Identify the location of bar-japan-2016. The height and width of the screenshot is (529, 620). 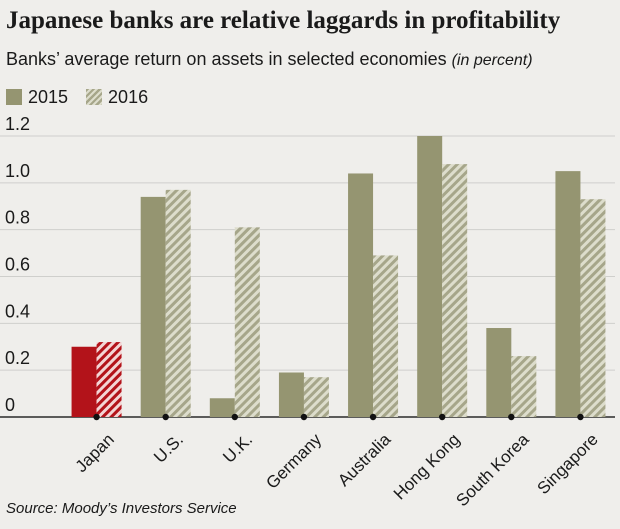
(109, 379).